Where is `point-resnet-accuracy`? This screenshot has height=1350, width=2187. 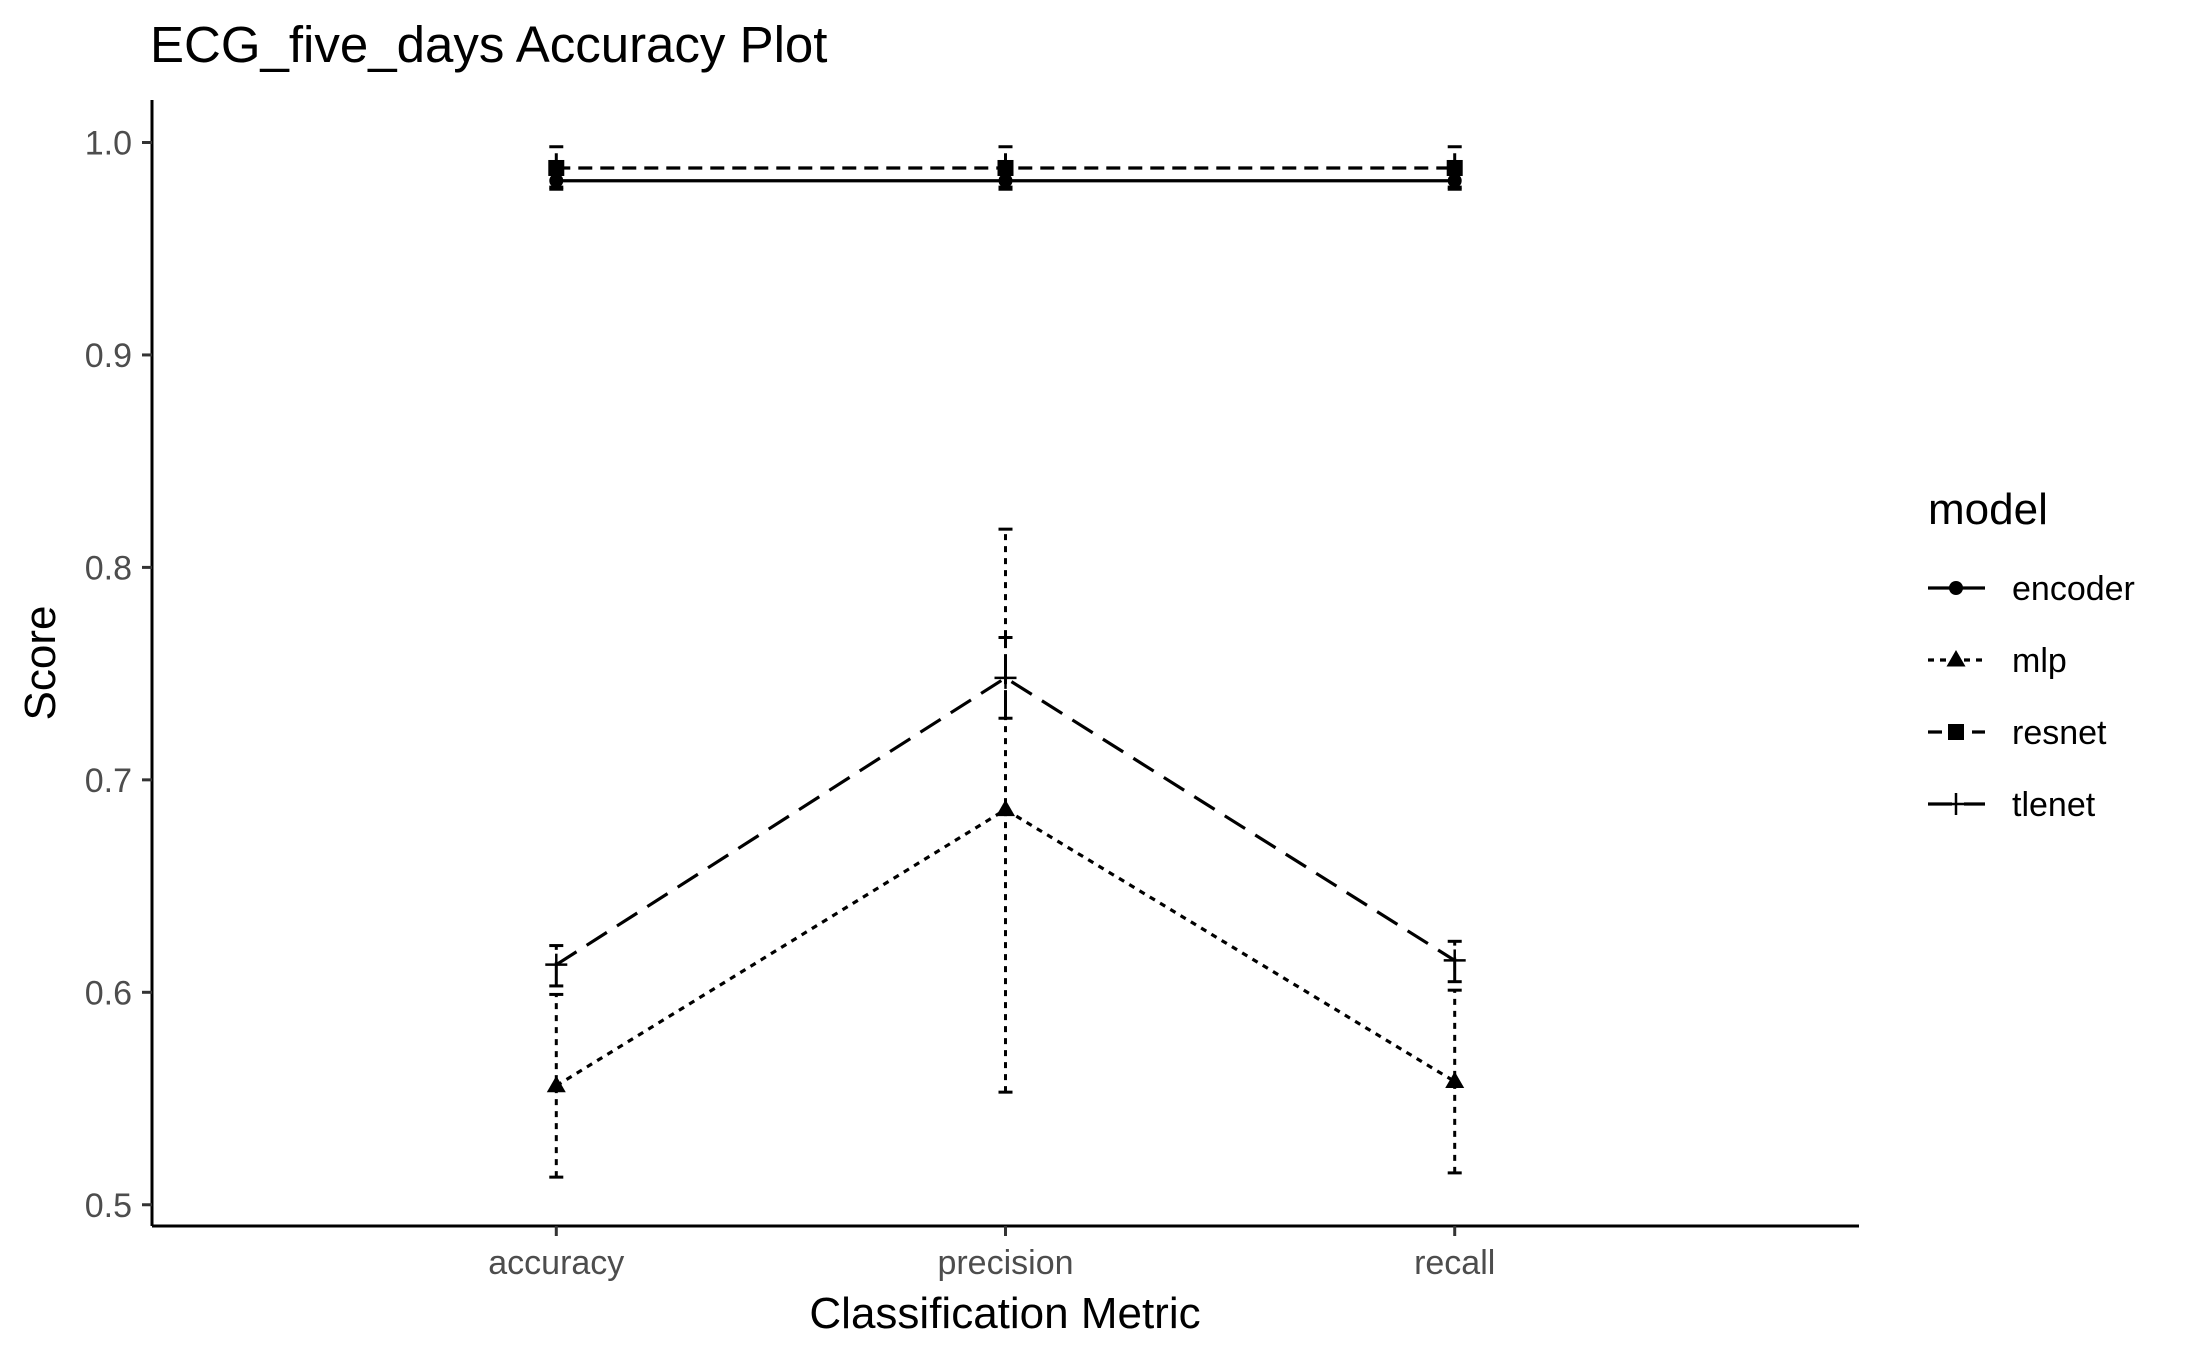 point-resnet-accuracy is located at coordinates (556, 167).